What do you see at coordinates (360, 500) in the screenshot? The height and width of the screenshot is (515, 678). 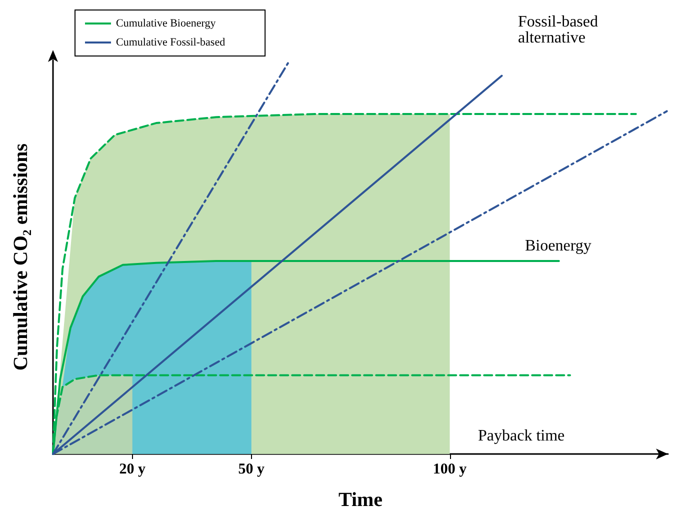 I see `x-axis-title: Time` at bounding box center [360, 500].